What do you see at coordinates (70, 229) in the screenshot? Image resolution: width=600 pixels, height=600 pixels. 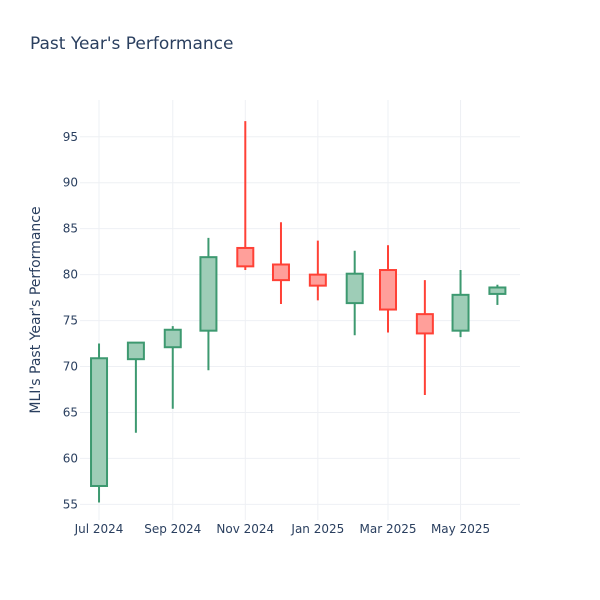 I see `y-tick-label: 85` at bounding box center [70, 229].